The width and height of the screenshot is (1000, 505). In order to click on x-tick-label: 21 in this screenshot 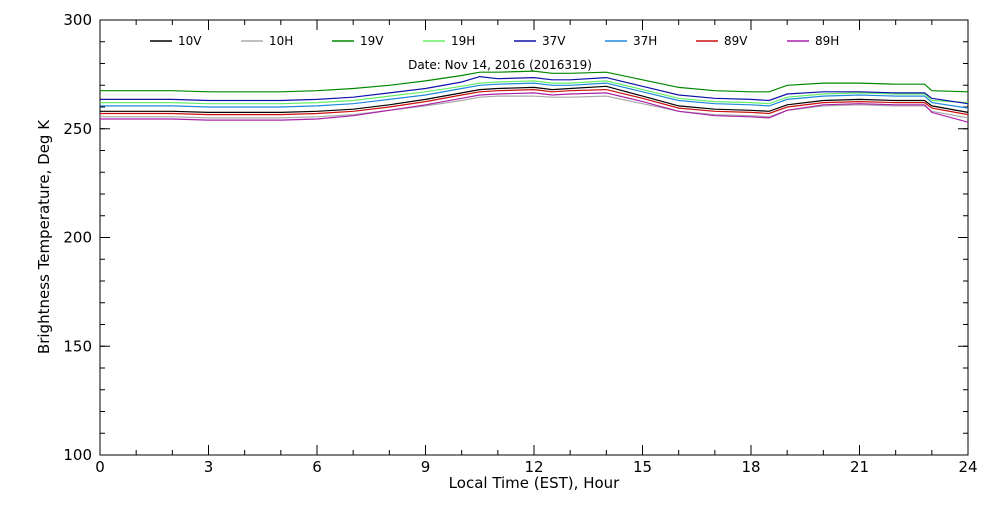, I will do `click(859, 467)`.